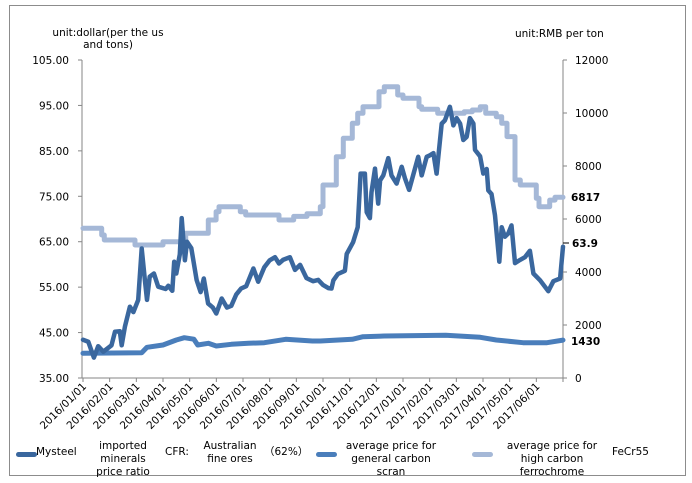 The width and height of the screenshot is (692, 483). Describe the element at coordinates (56, 452) in the screenshot. I see `legend-label-mysteel: Mysteel` at that location.